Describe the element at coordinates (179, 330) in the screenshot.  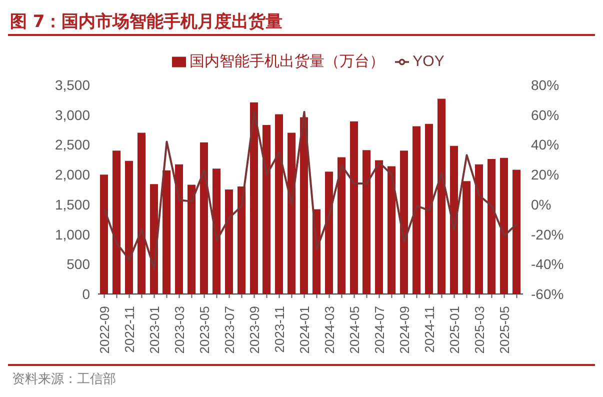
I see `x-tick-label: 2023-03` at that location.